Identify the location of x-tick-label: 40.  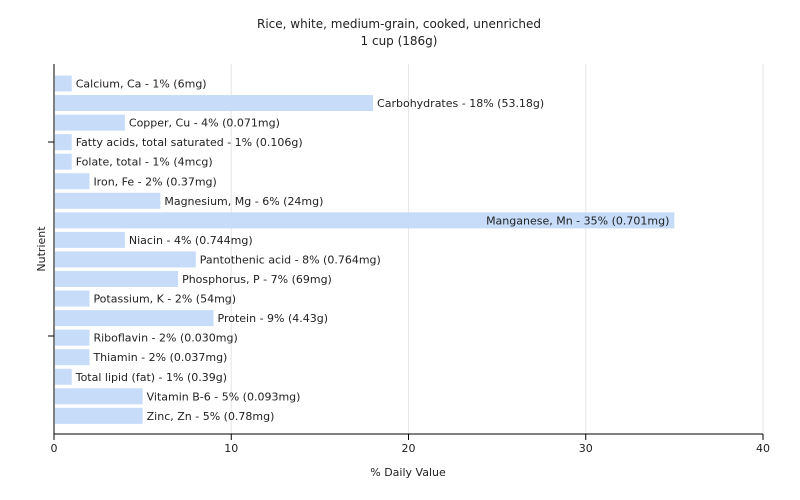
(763, 448).